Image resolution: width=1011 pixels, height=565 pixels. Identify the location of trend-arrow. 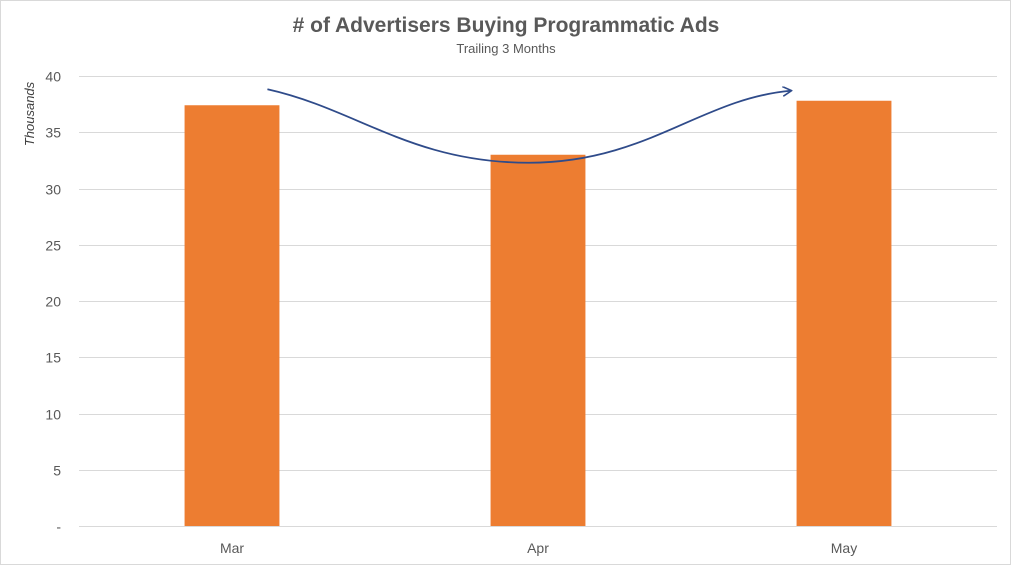
(528, 126).